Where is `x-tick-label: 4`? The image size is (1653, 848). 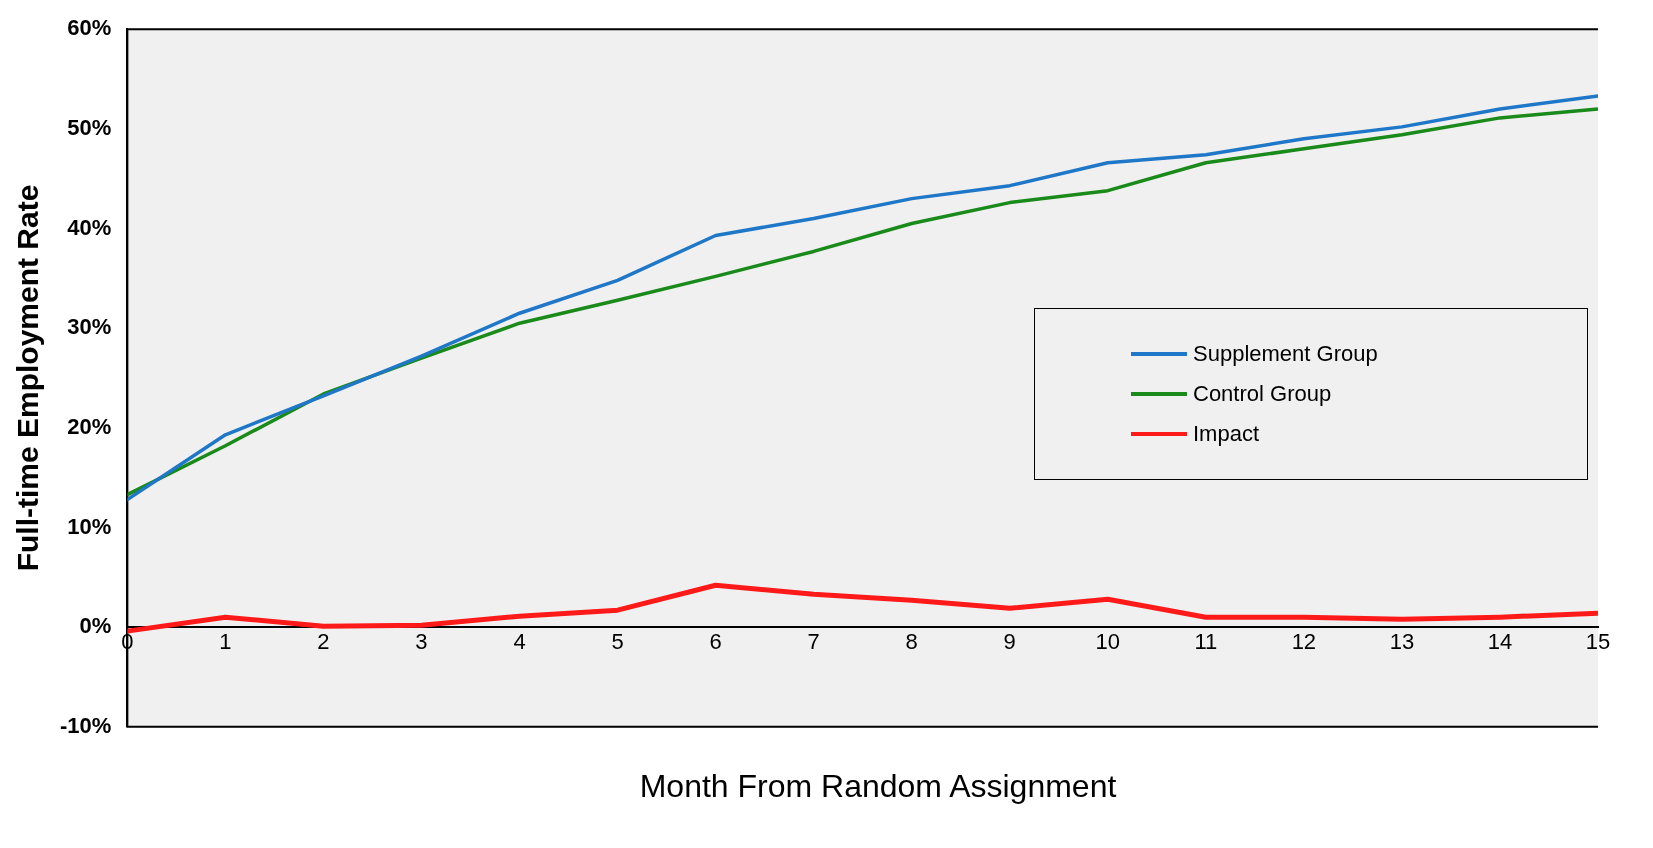 x-tick-label: 4 is located at coordinates (519, 642).